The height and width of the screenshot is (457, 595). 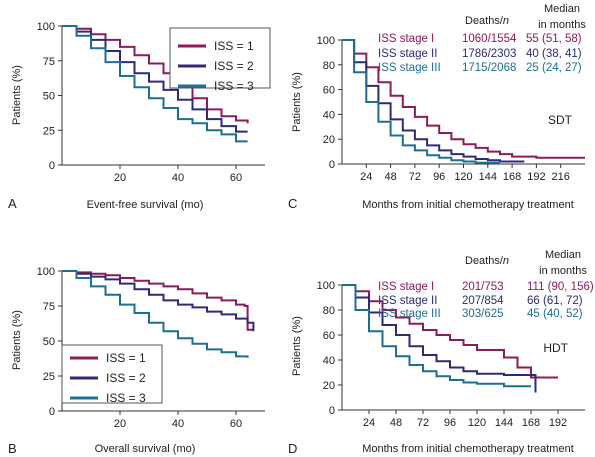 What do you see at coordinates (220, 58) in the screenshot?
I see `legend-box` at bounding box center [220, 58].